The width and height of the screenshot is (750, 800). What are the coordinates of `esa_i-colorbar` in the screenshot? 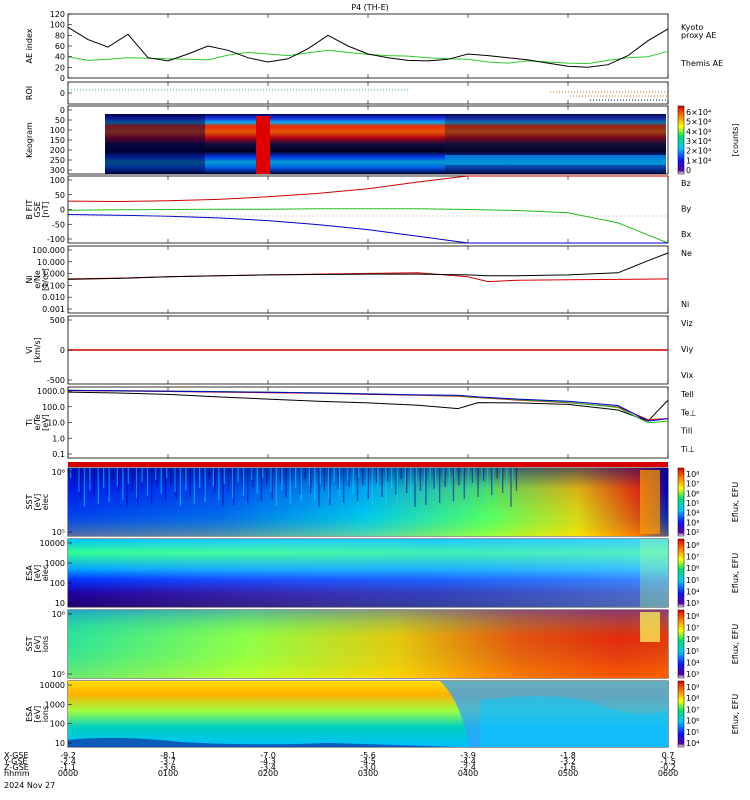 It's located at (681, 714).